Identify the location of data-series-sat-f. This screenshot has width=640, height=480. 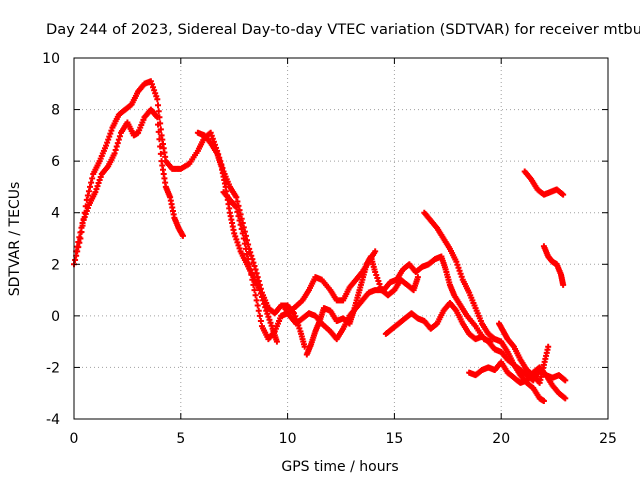
(362, 305).